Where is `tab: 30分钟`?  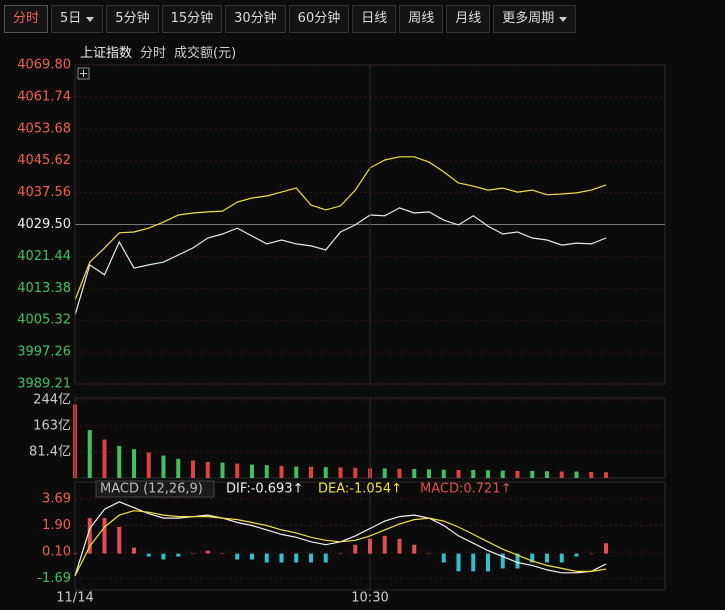 tab: 30分钟 is located at coordinates (255, 19).